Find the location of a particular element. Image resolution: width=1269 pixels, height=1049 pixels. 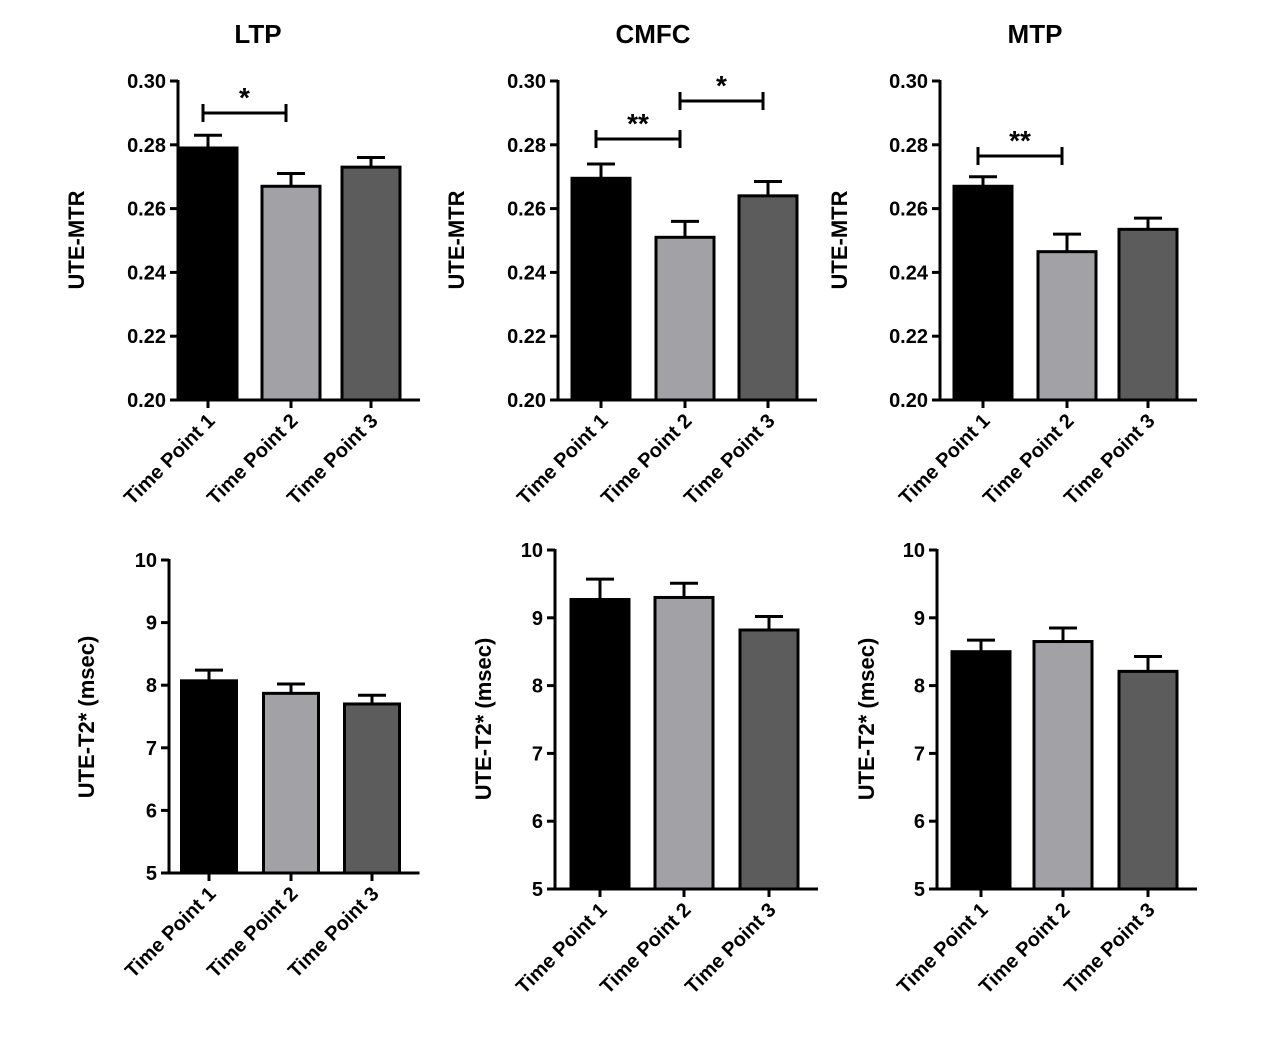

chart-title: LTP is located at coordinates (257, 34).